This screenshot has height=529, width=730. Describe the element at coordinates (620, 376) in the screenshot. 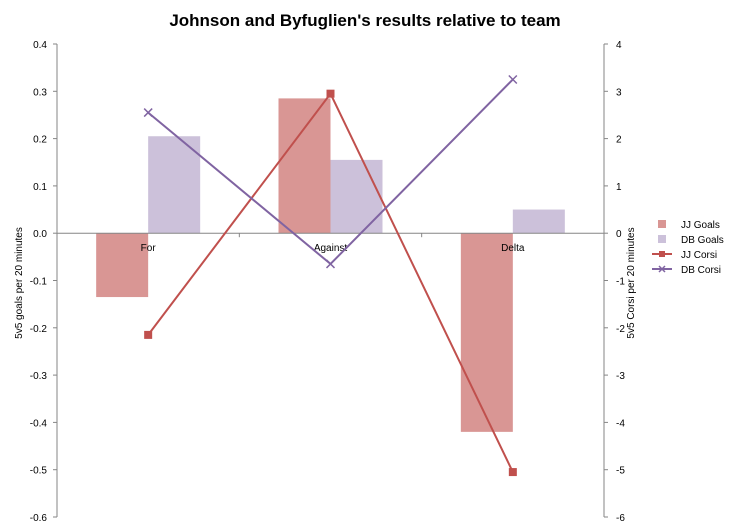

I see `y2-tick-label: -3` at that location.